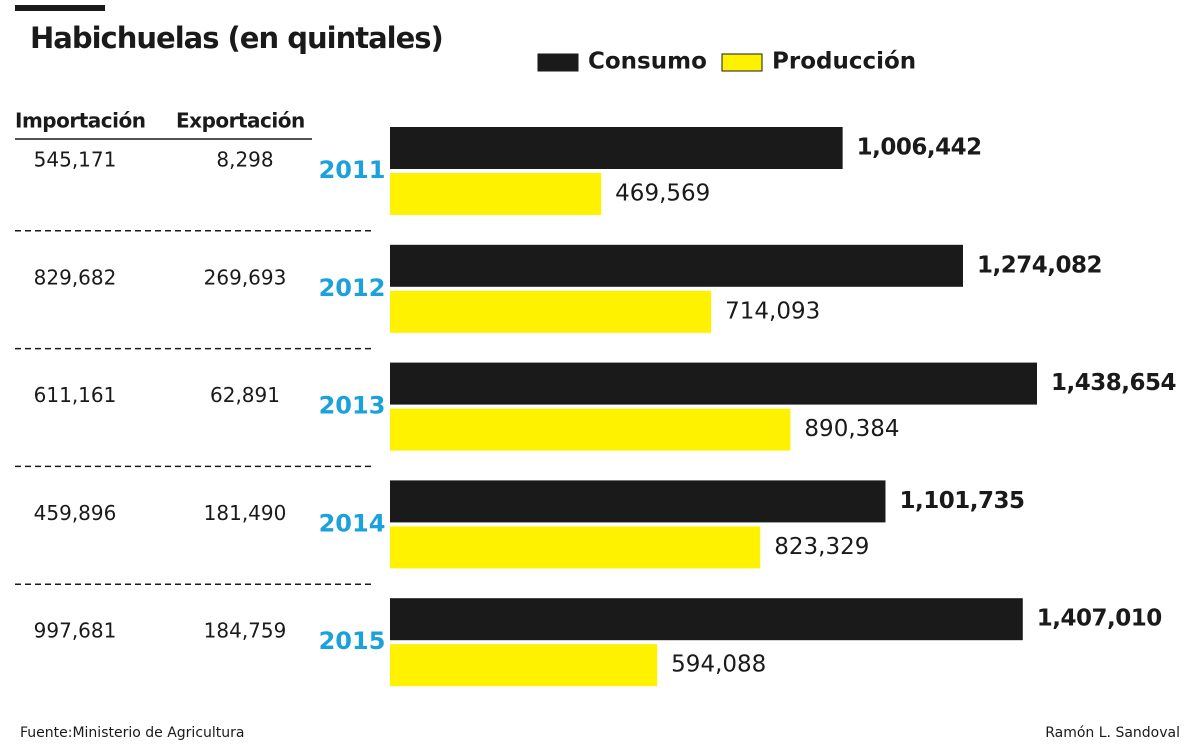  Describe the element at coordinates (352, 406) in the screenshot. I see `year-label: 2013` at that location.